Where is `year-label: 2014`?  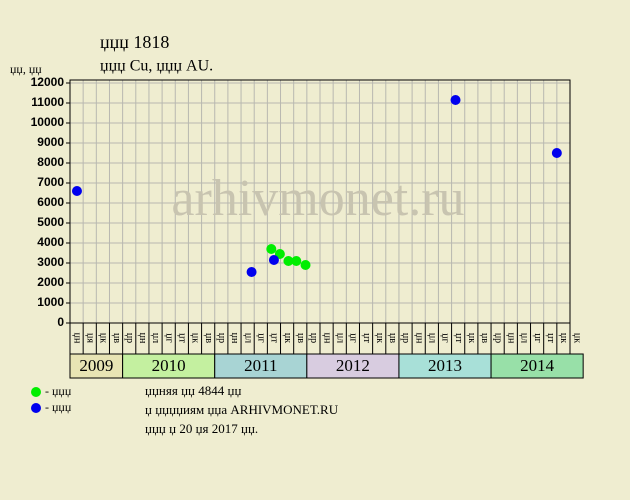
year-label: 2014 is located at coordinates (537, 365).